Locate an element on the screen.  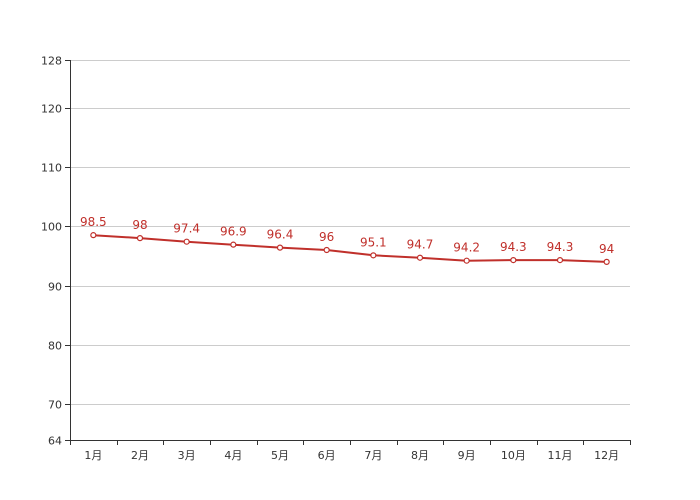
x-tick-label: 11月 is located at coordinates (560, 455).